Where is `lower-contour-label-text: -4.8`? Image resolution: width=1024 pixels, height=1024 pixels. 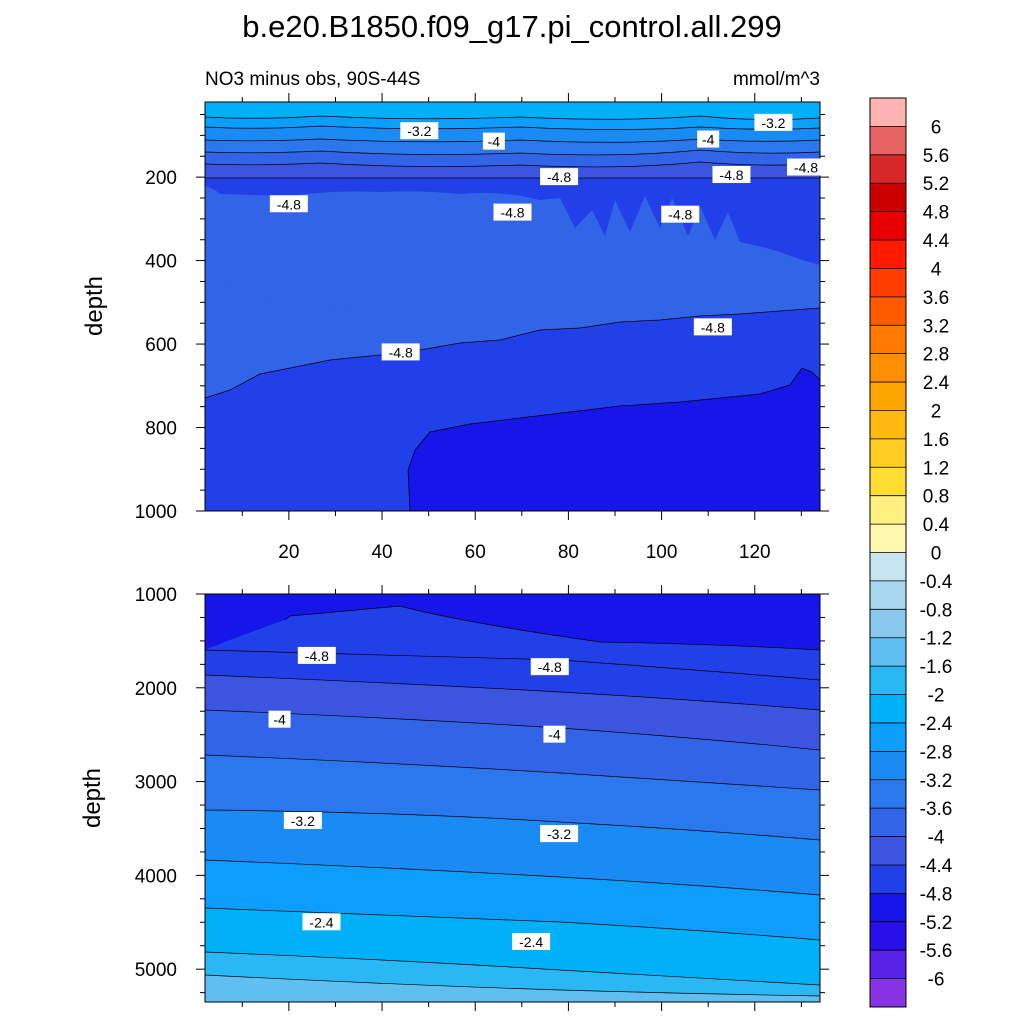
lower-contour-label-text: -4.8 is located at coordinates (550, 667).